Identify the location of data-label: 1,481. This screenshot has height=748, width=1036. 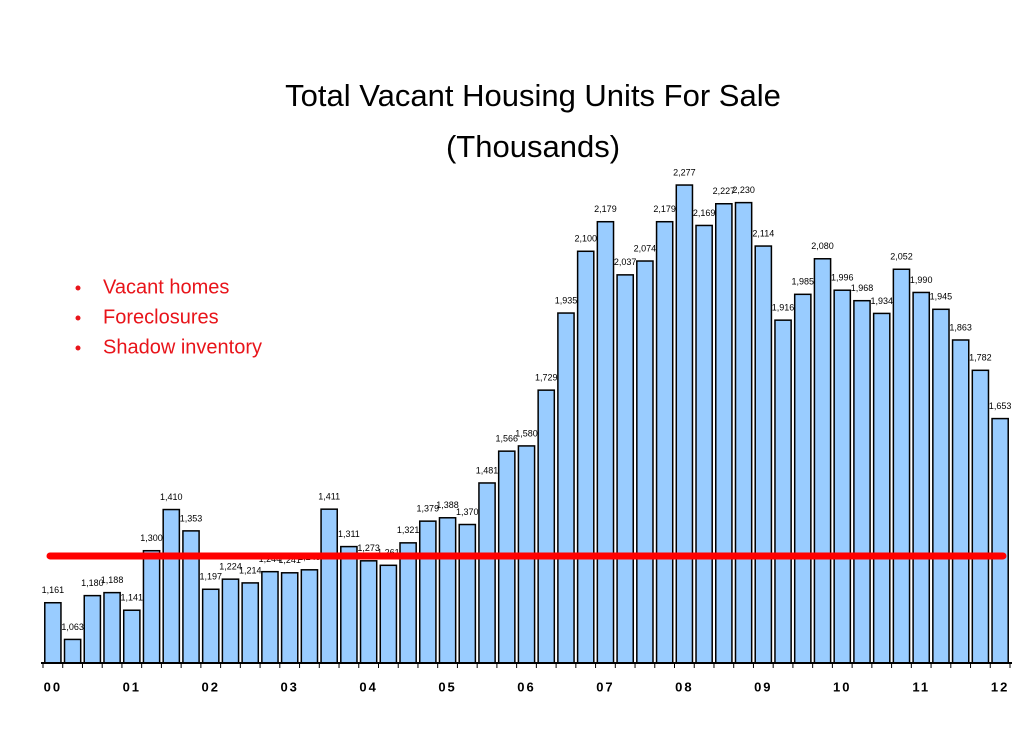
(487, 470).